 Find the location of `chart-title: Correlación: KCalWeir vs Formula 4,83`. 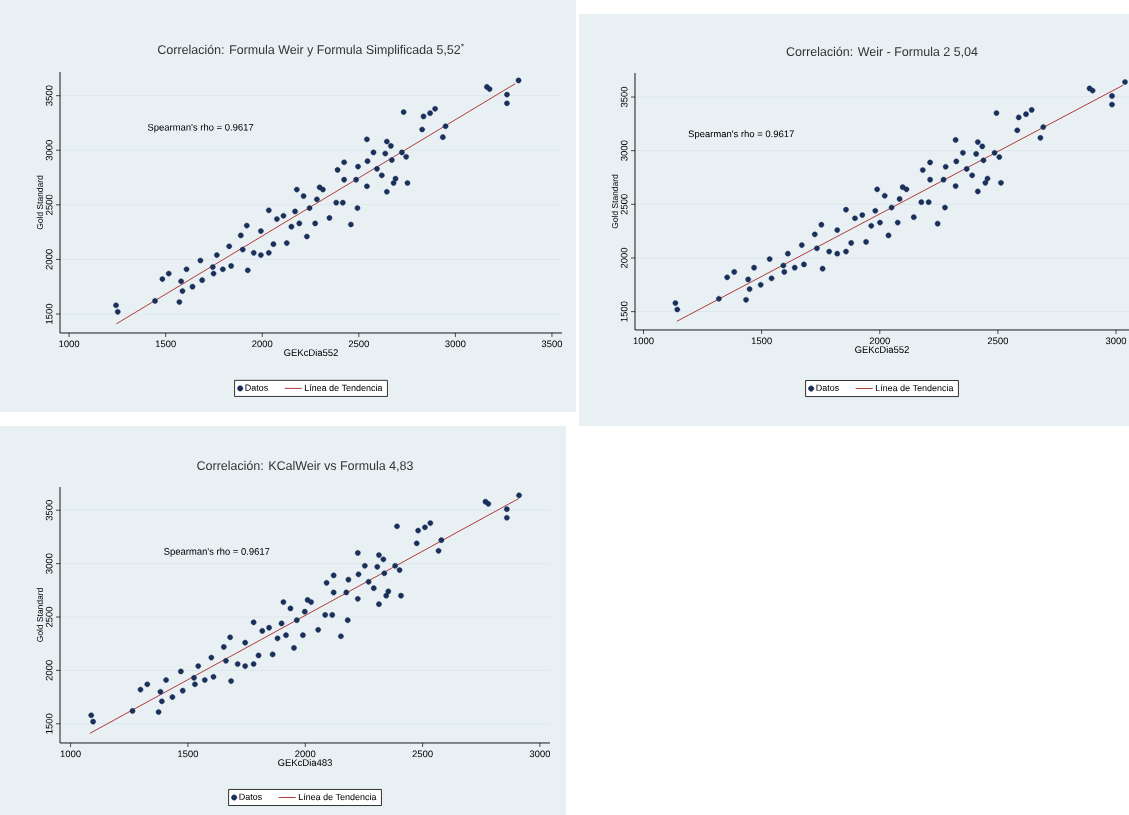

chart-title: Correlación: KCalWeir vs Formula 4,83 is located at coordinates (305, 466).